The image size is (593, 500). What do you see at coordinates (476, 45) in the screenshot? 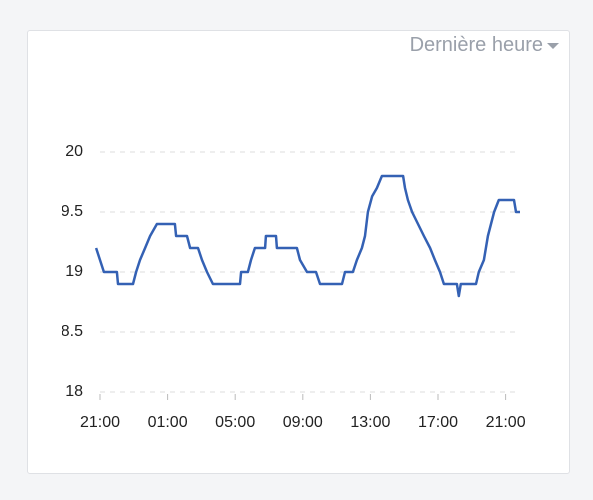
I see `range-label: Dernière heure` at bounding box center [476, 45].